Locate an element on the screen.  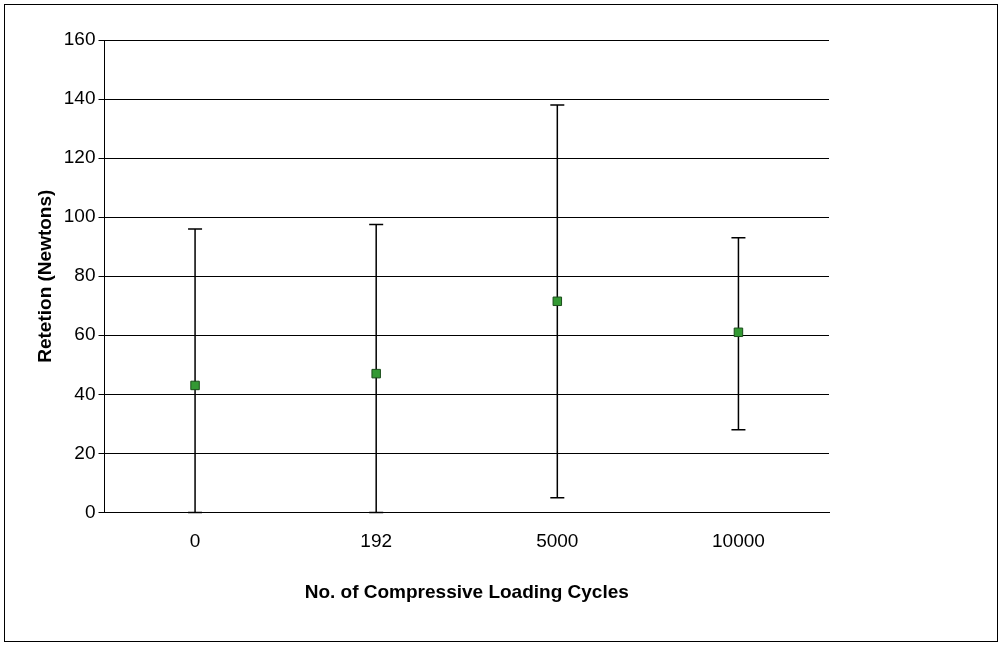
y-tick-label: 100 is located at coordinates (79, 216).